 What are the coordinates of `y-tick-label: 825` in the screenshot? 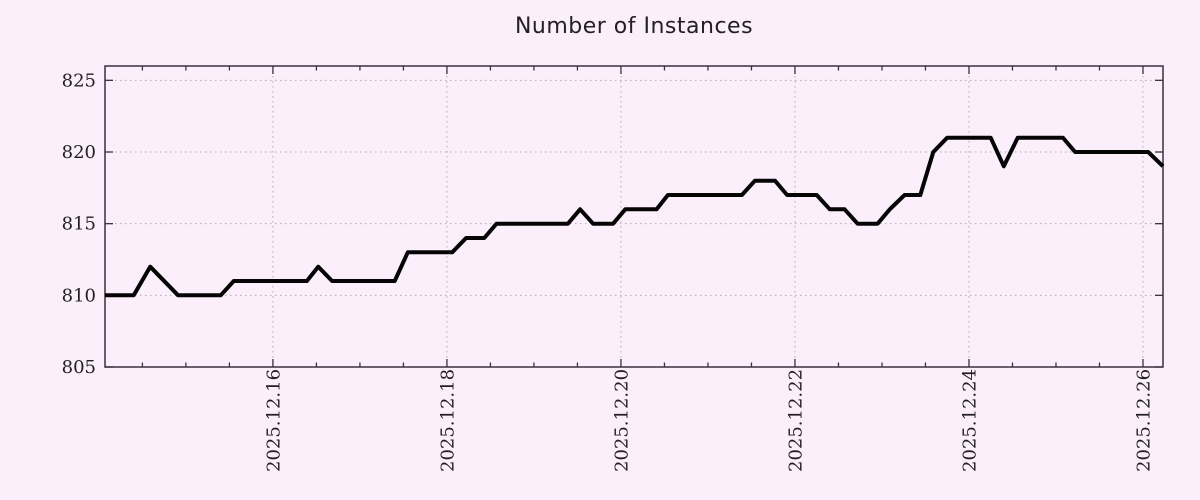 It's located at (79, 80).